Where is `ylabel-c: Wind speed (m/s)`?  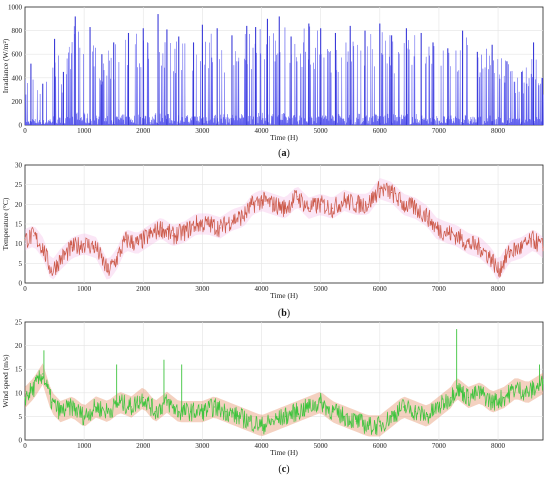 ylabel-c: Wind speed (m/s) is located at coordinates (5, 381).